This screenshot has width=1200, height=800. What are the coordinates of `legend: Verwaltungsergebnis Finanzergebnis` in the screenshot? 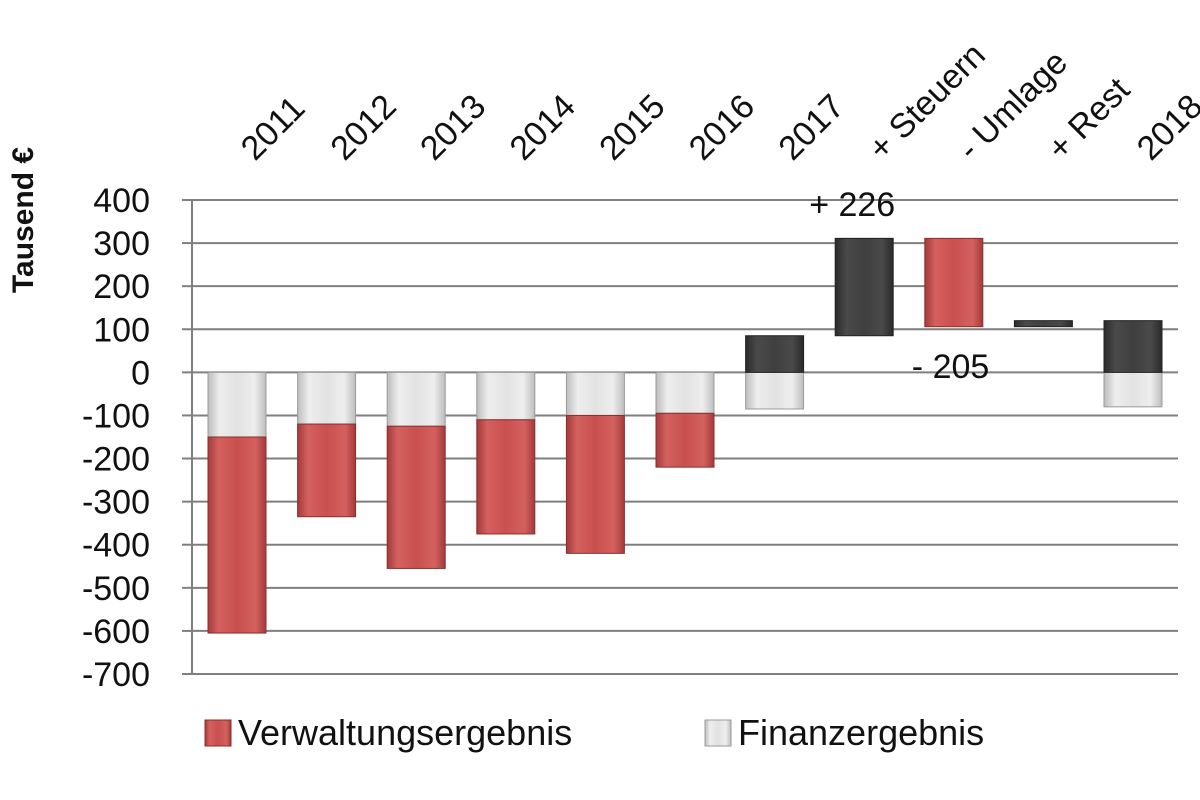 It's located at (594, 732).